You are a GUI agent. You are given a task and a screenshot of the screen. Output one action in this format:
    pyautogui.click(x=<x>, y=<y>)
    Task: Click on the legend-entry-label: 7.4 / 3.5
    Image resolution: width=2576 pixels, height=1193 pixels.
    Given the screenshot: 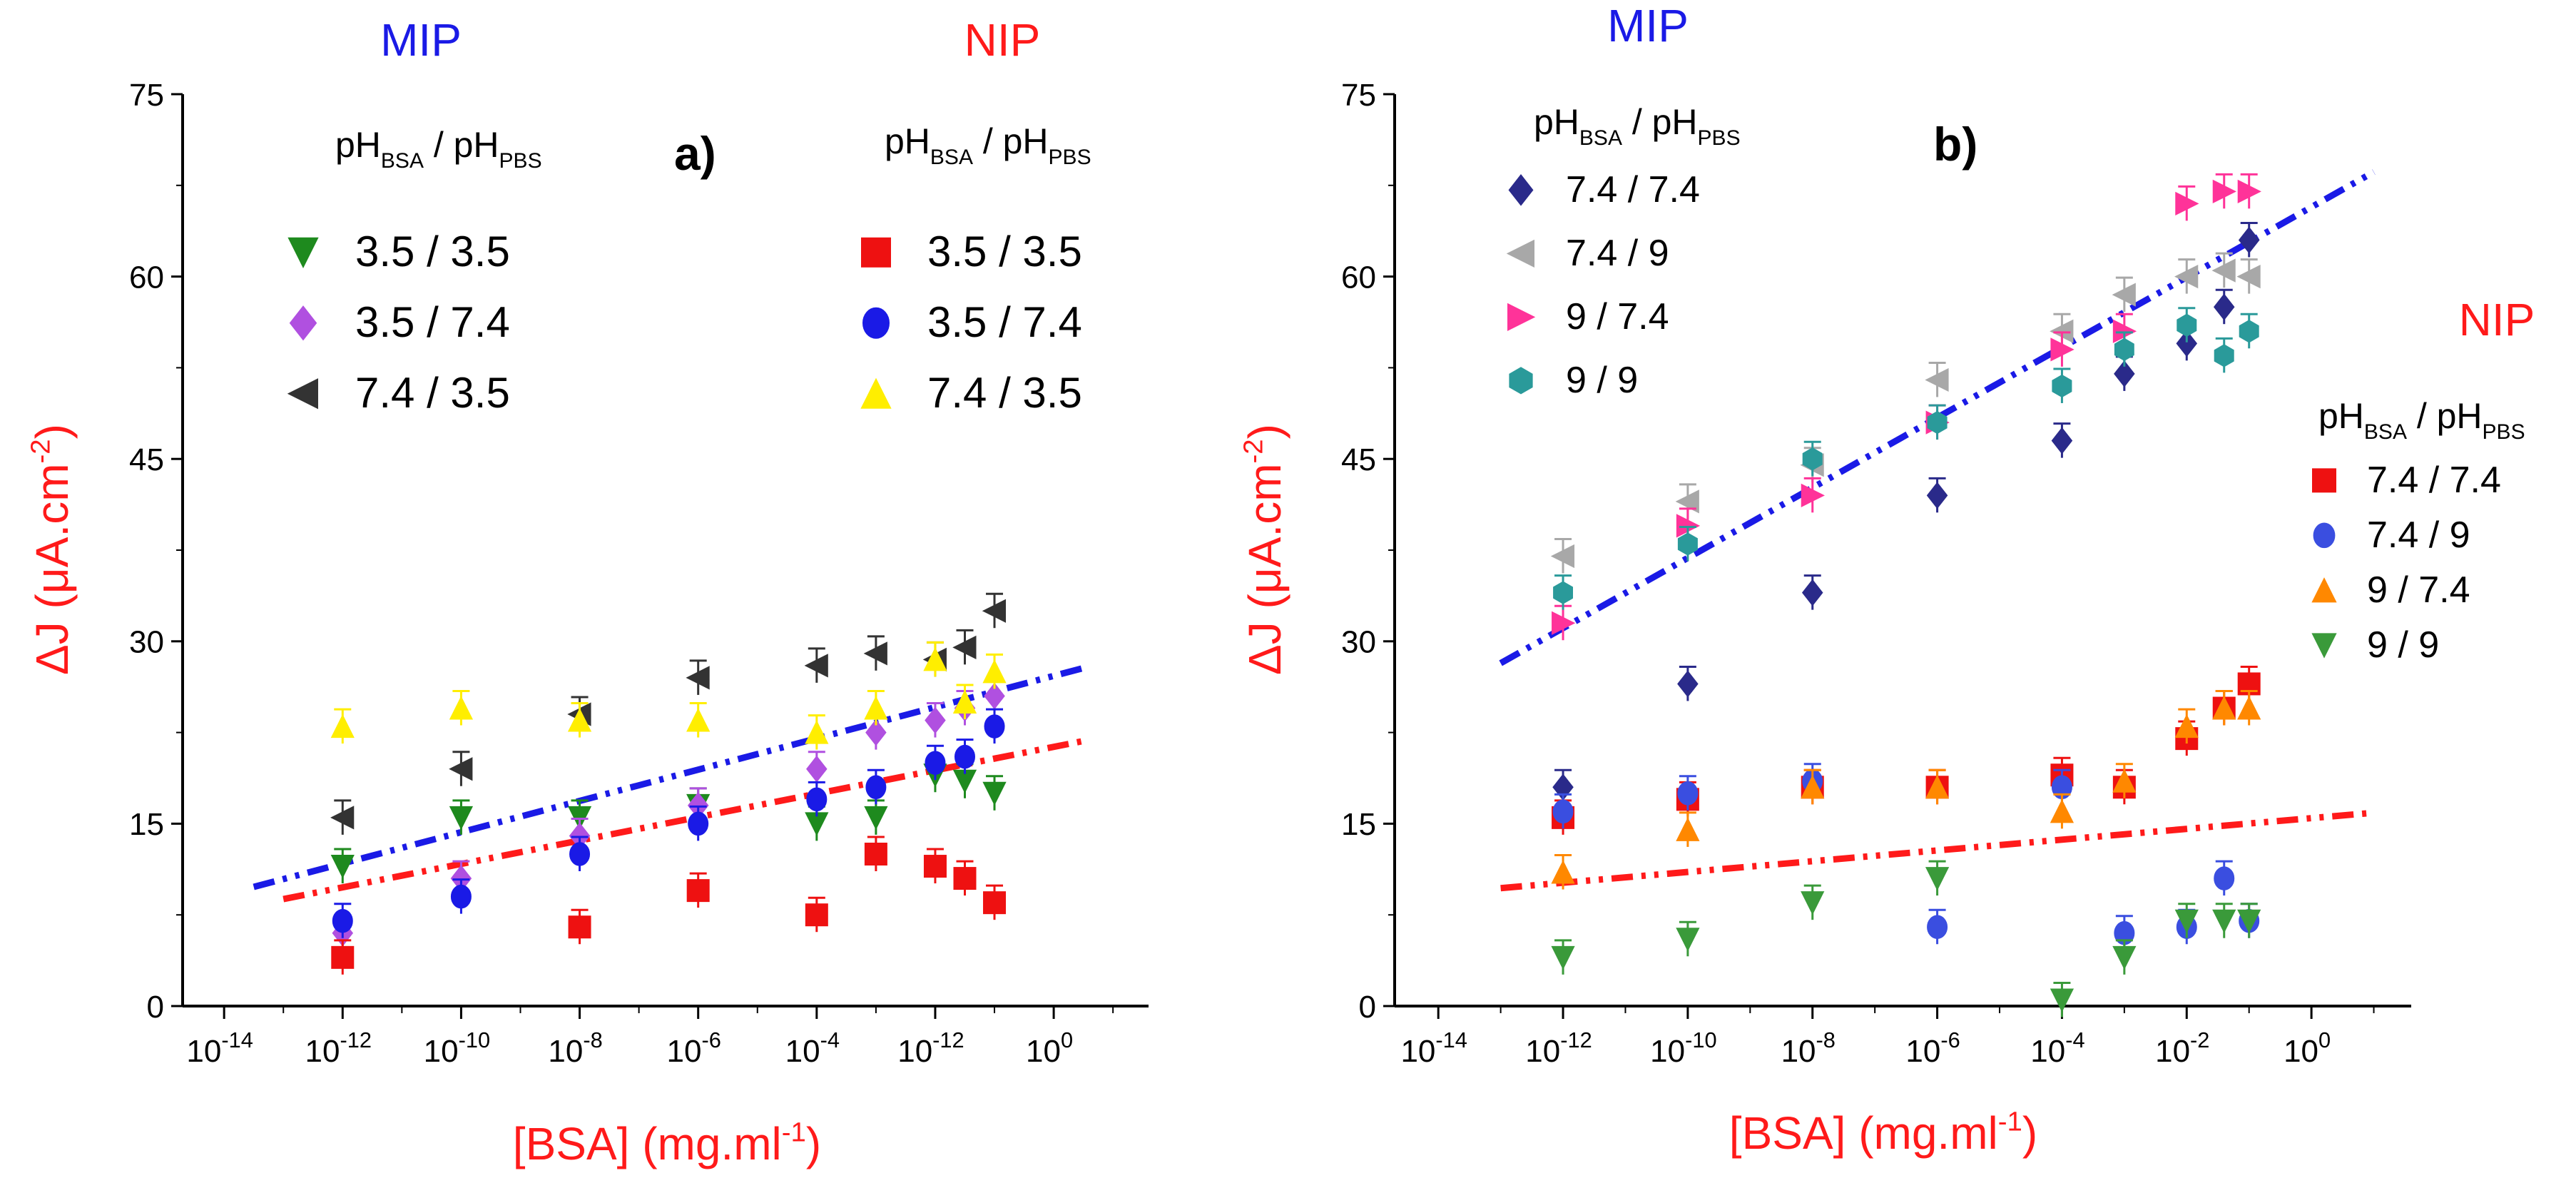 What is the action you would take?
    pyautogui.click(x=432, y=393)
    